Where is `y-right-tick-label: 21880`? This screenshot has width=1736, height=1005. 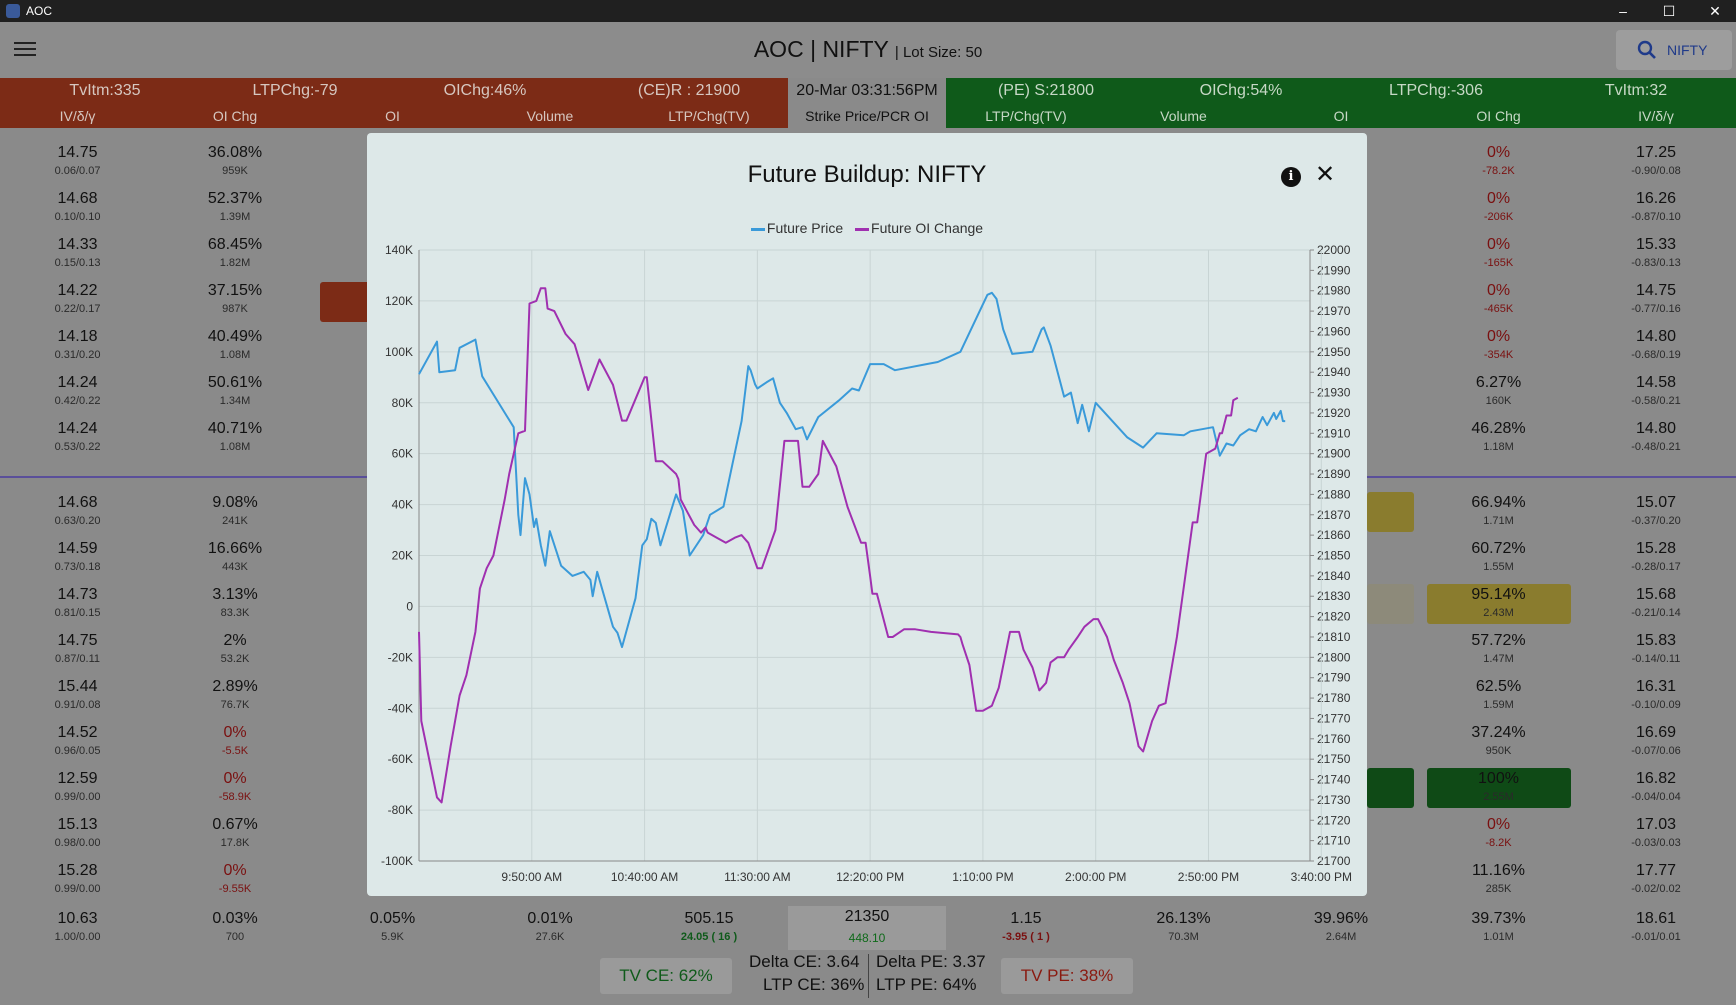 y-right-tick-label: 21880 is located at coordinates (1334, 494).